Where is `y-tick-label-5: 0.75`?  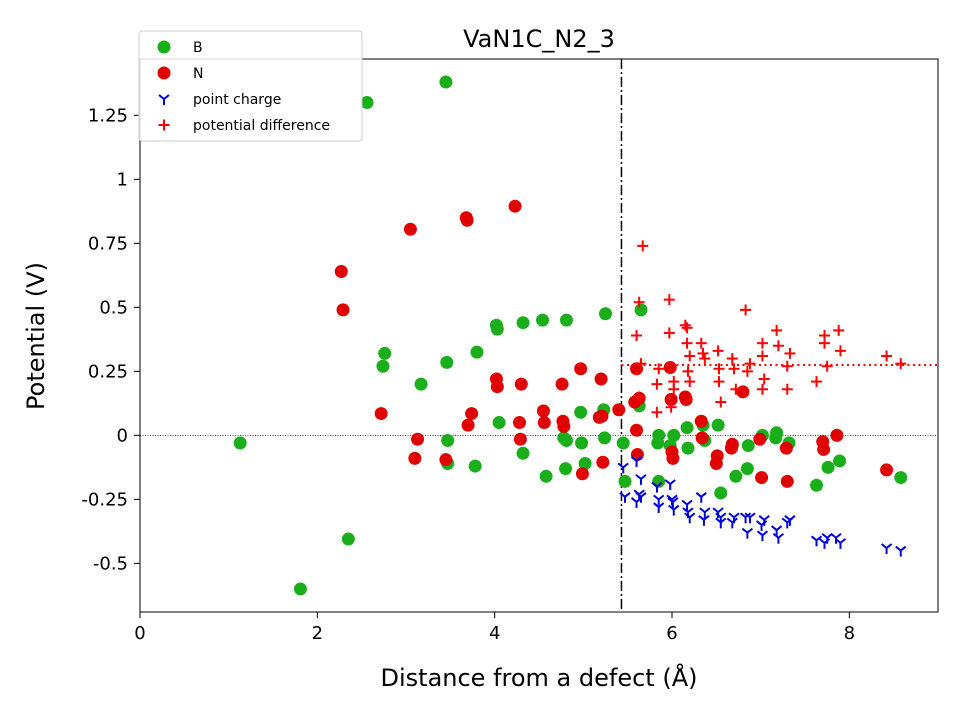 y-tick-label-5: 0.75 is located at coordinates (108, 243).